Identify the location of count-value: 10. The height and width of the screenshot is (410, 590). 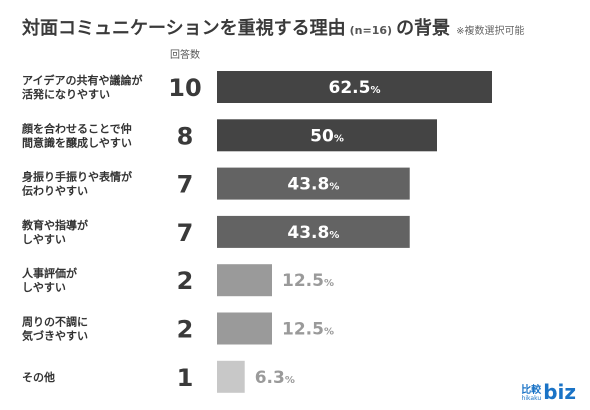
(184, 88).